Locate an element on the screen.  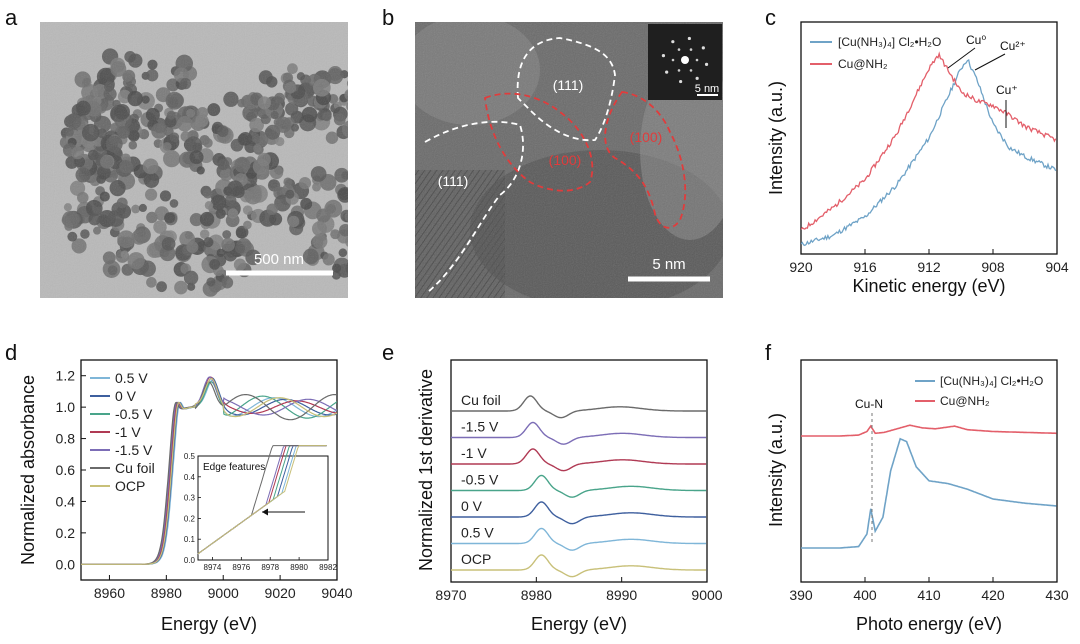
inset-frame is located at coordinates (263, 508).